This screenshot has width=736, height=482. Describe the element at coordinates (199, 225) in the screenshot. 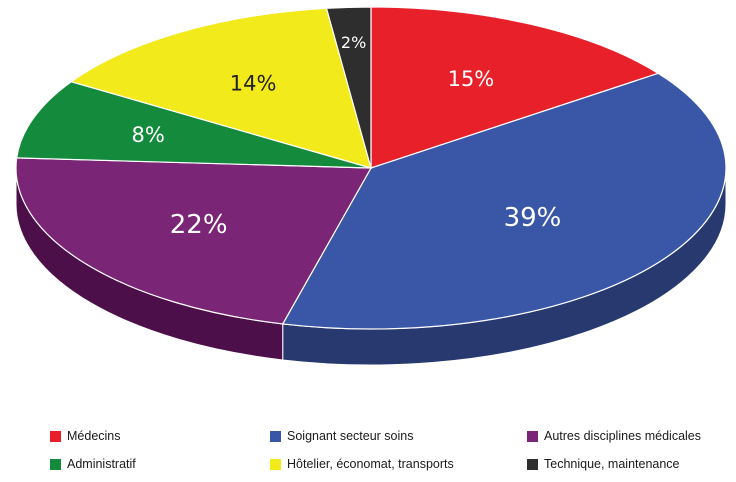

I see `slice-label-autres-disciplines-medicales: 22%` at that location.